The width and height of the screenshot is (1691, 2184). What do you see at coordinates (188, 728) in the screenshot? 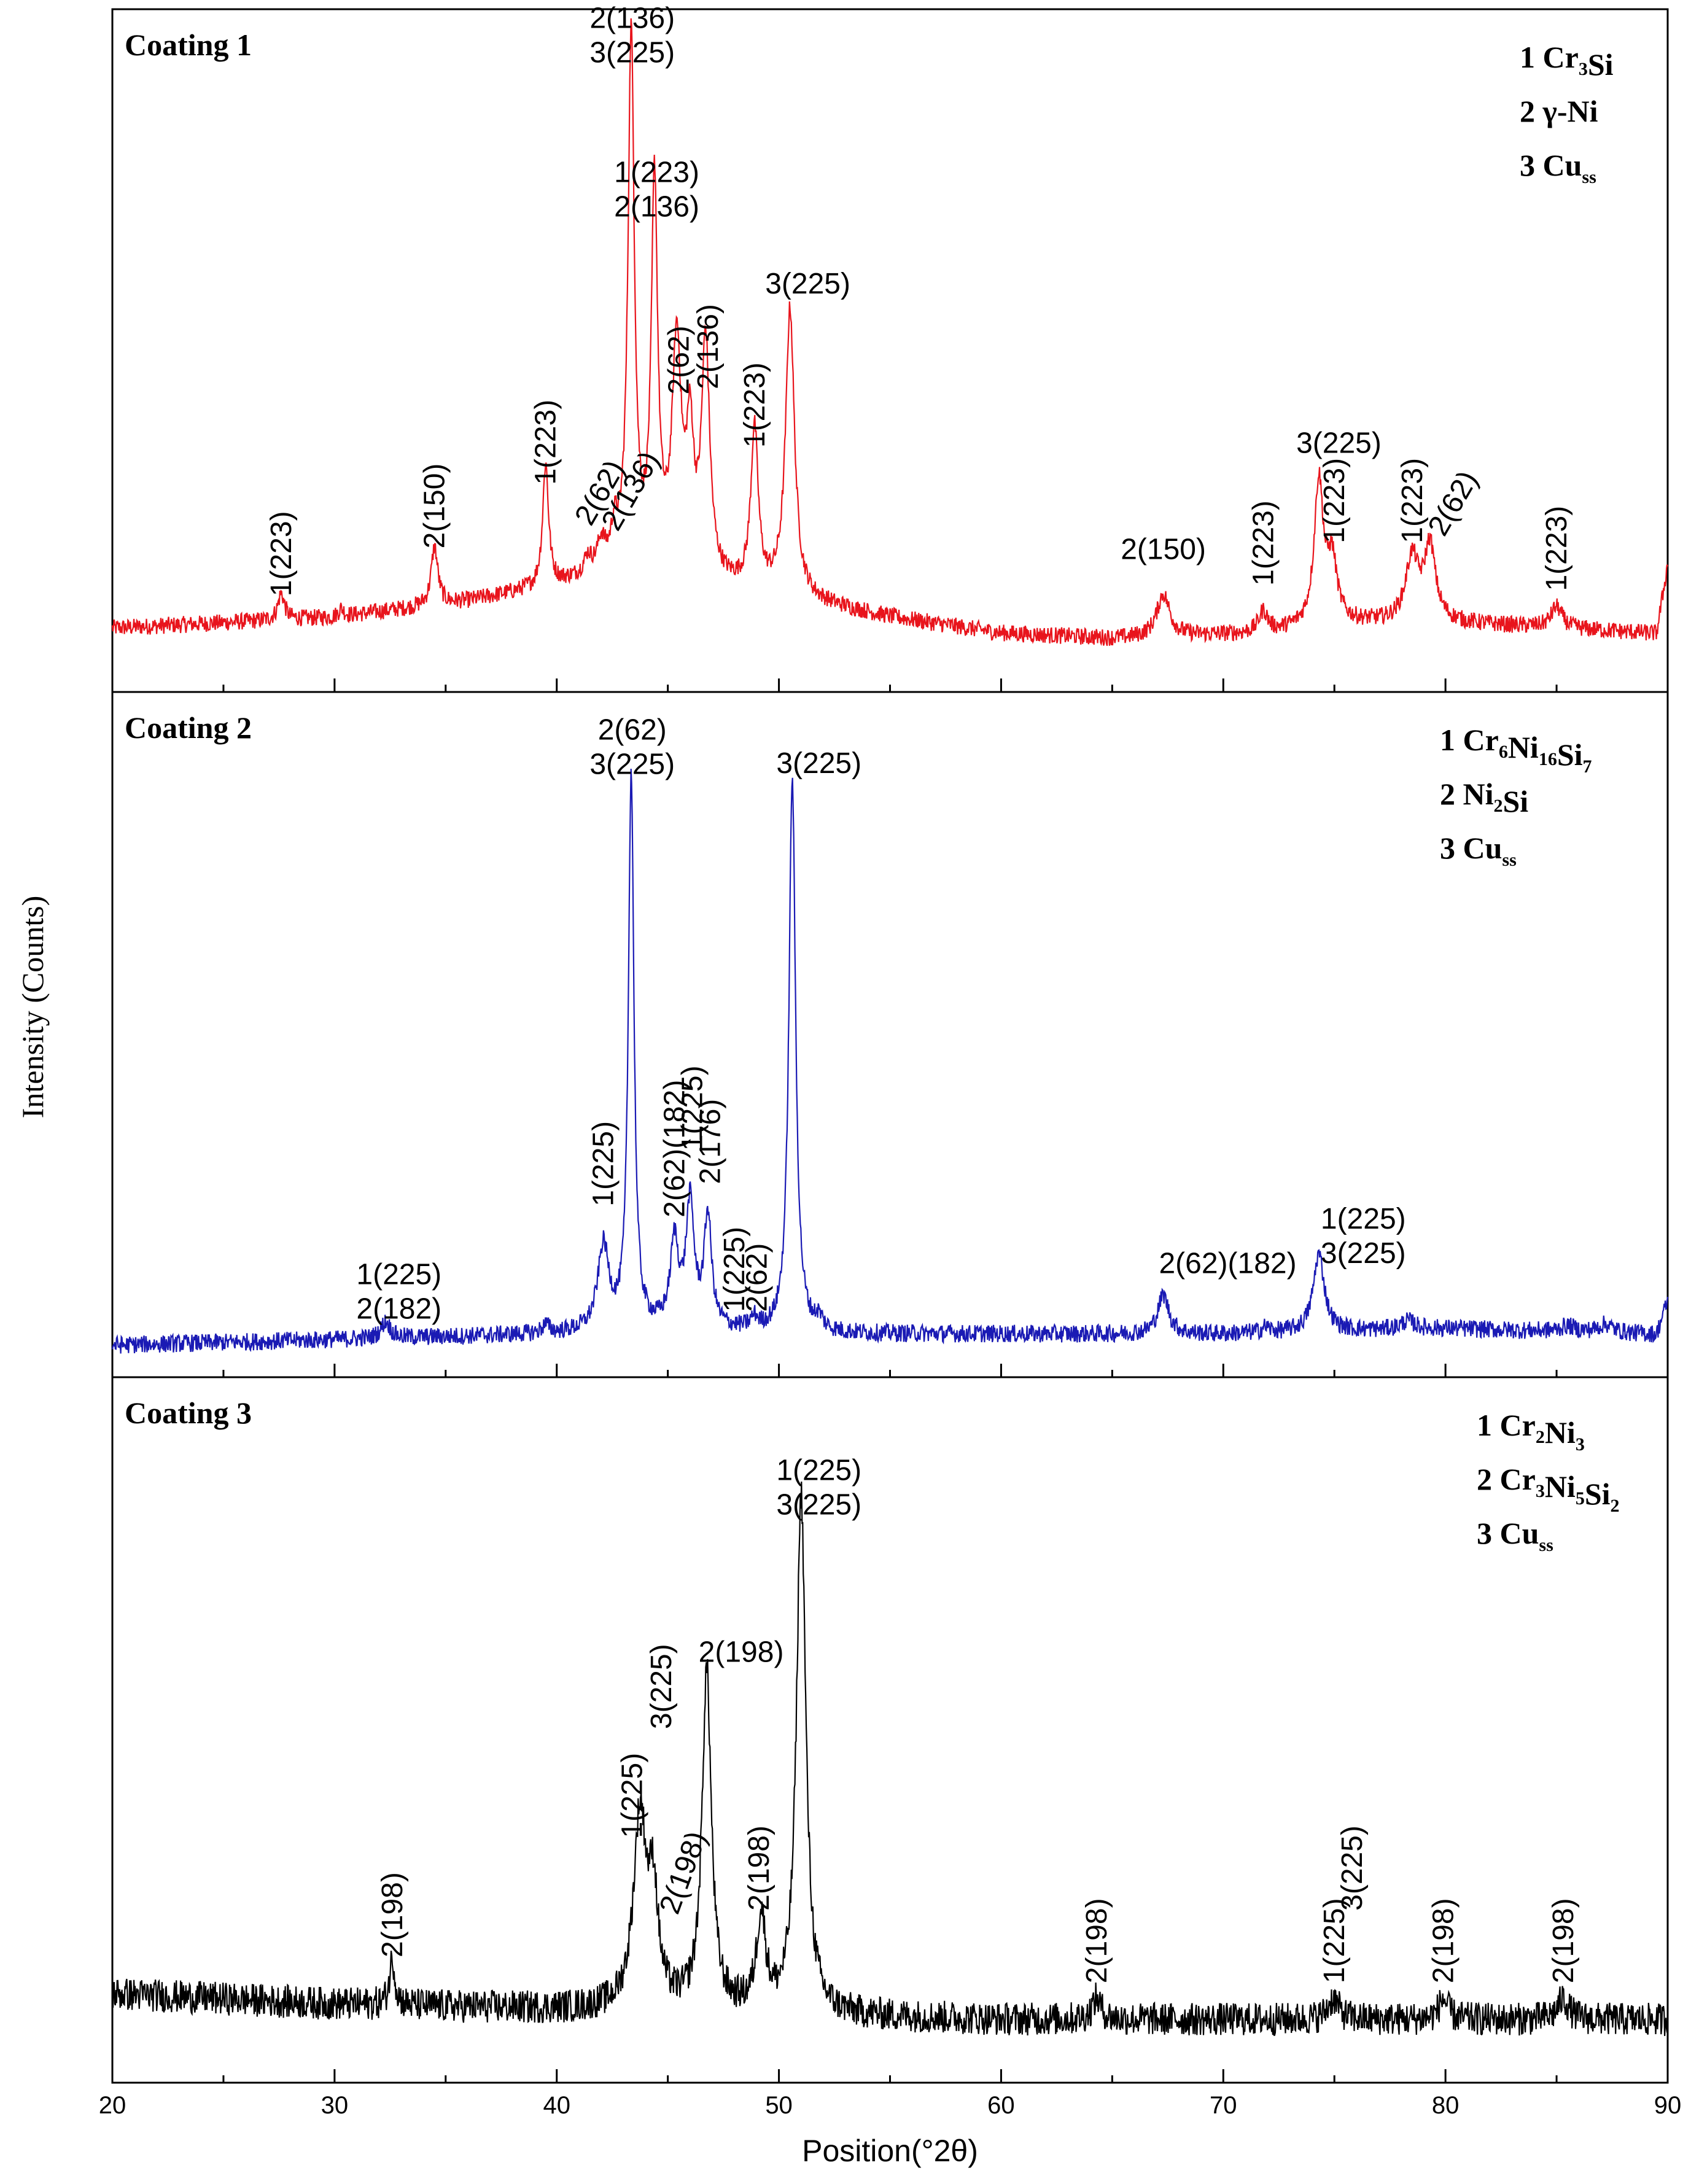
I see `panel-title: Coating 2` at bounding box center [188, 728].